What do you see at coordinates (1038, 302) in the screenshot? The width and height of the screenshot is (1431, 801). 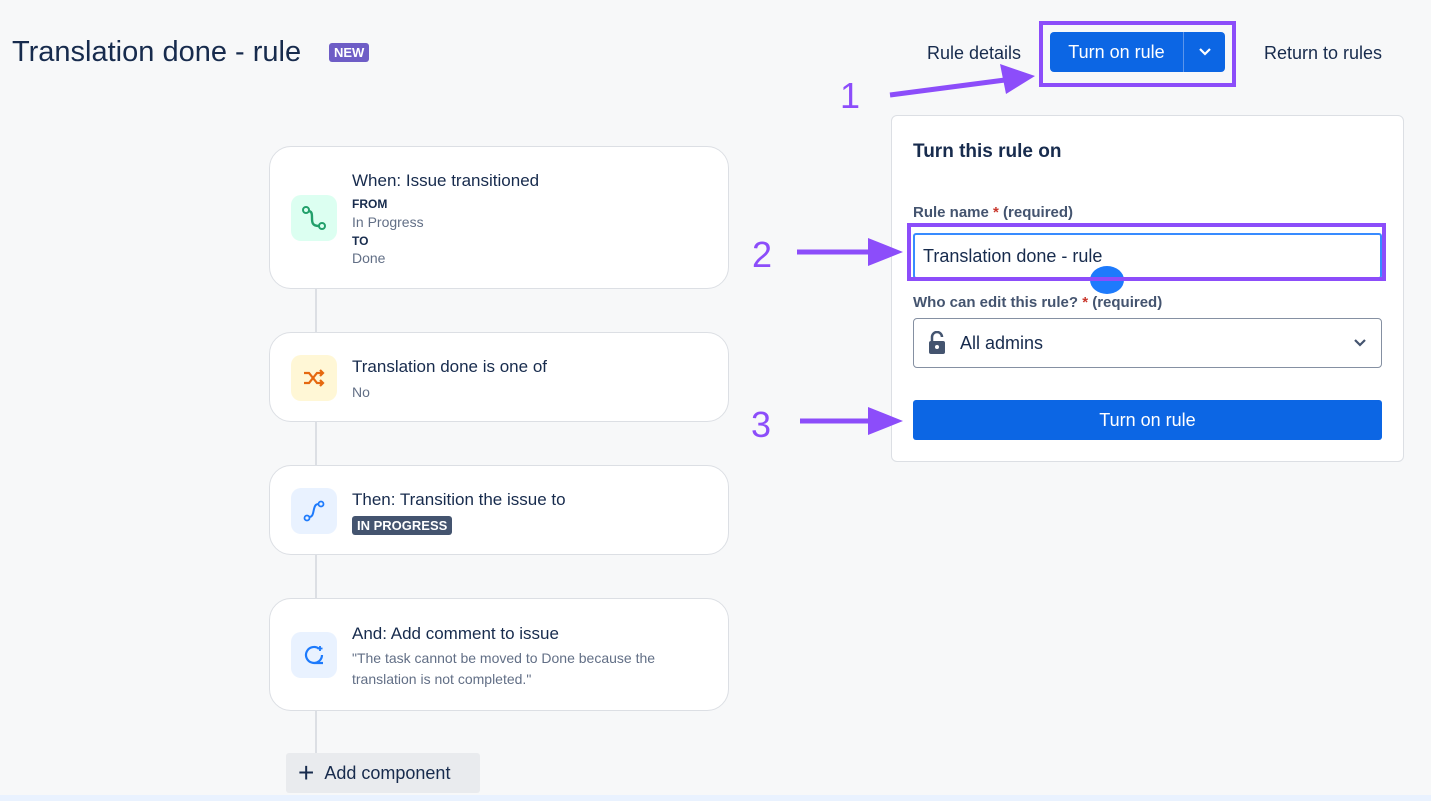 I see `editor-label: Who can edit this rule? * (required)` at bounding box center [1038, 302].